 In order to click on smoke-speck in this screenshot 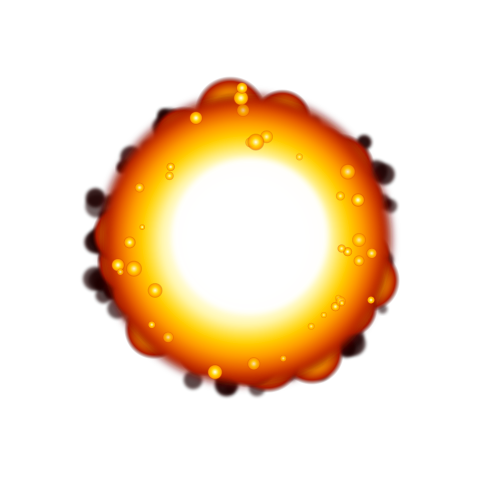, I will do `click(95, 198)`.